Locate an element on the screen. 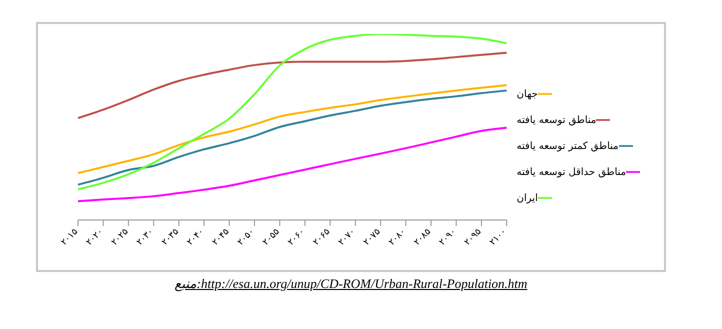 This screenshot has height=329, width=722. legend-label: مناطق توسعه یافته is located at coordinates (556, 120).